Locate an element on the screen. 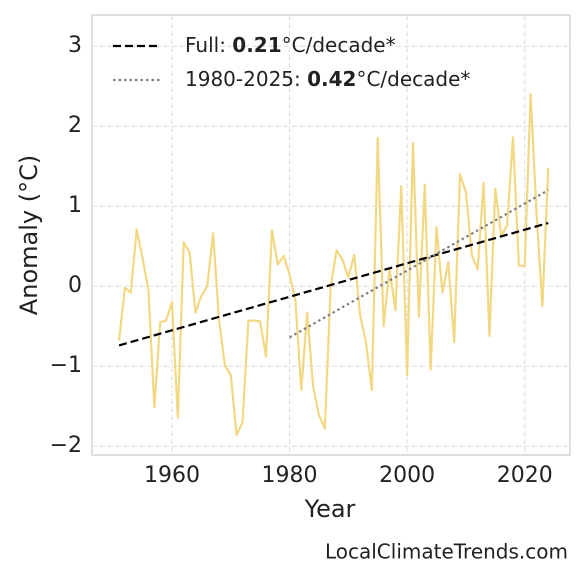  watermark: LocalClimateTrends.com is located at coordinates (446, 552).